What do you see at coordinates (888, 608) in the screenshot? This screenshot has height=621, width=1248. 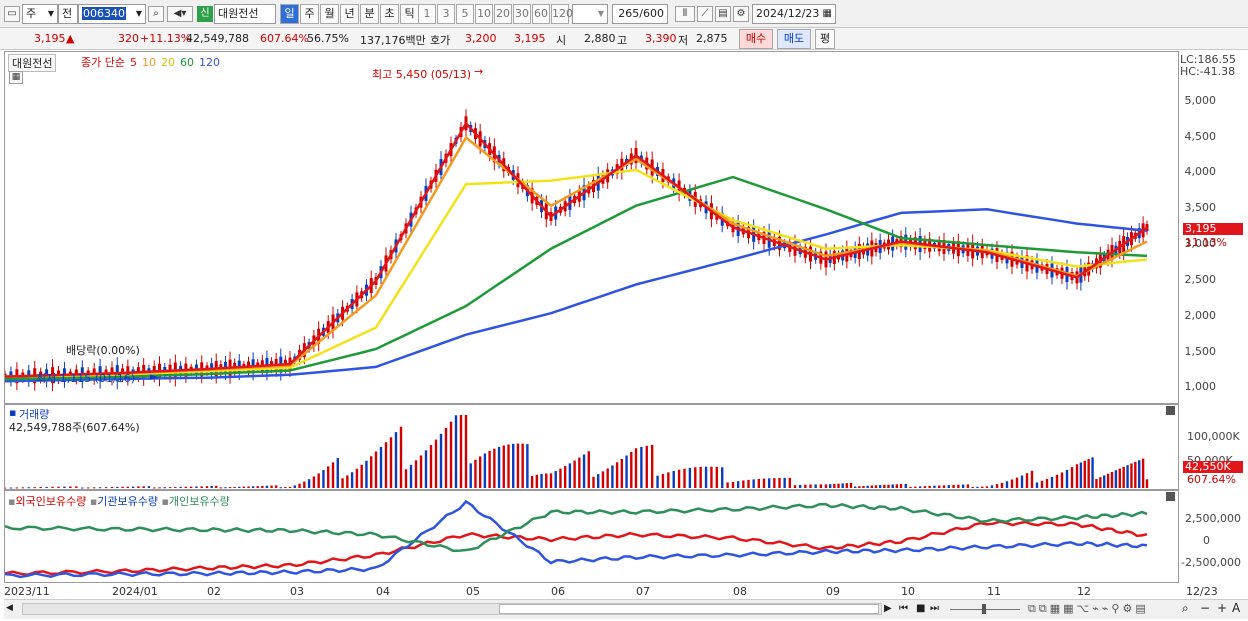 I see `scroll-right-icon: ▶` at bounding box center [888, 608].